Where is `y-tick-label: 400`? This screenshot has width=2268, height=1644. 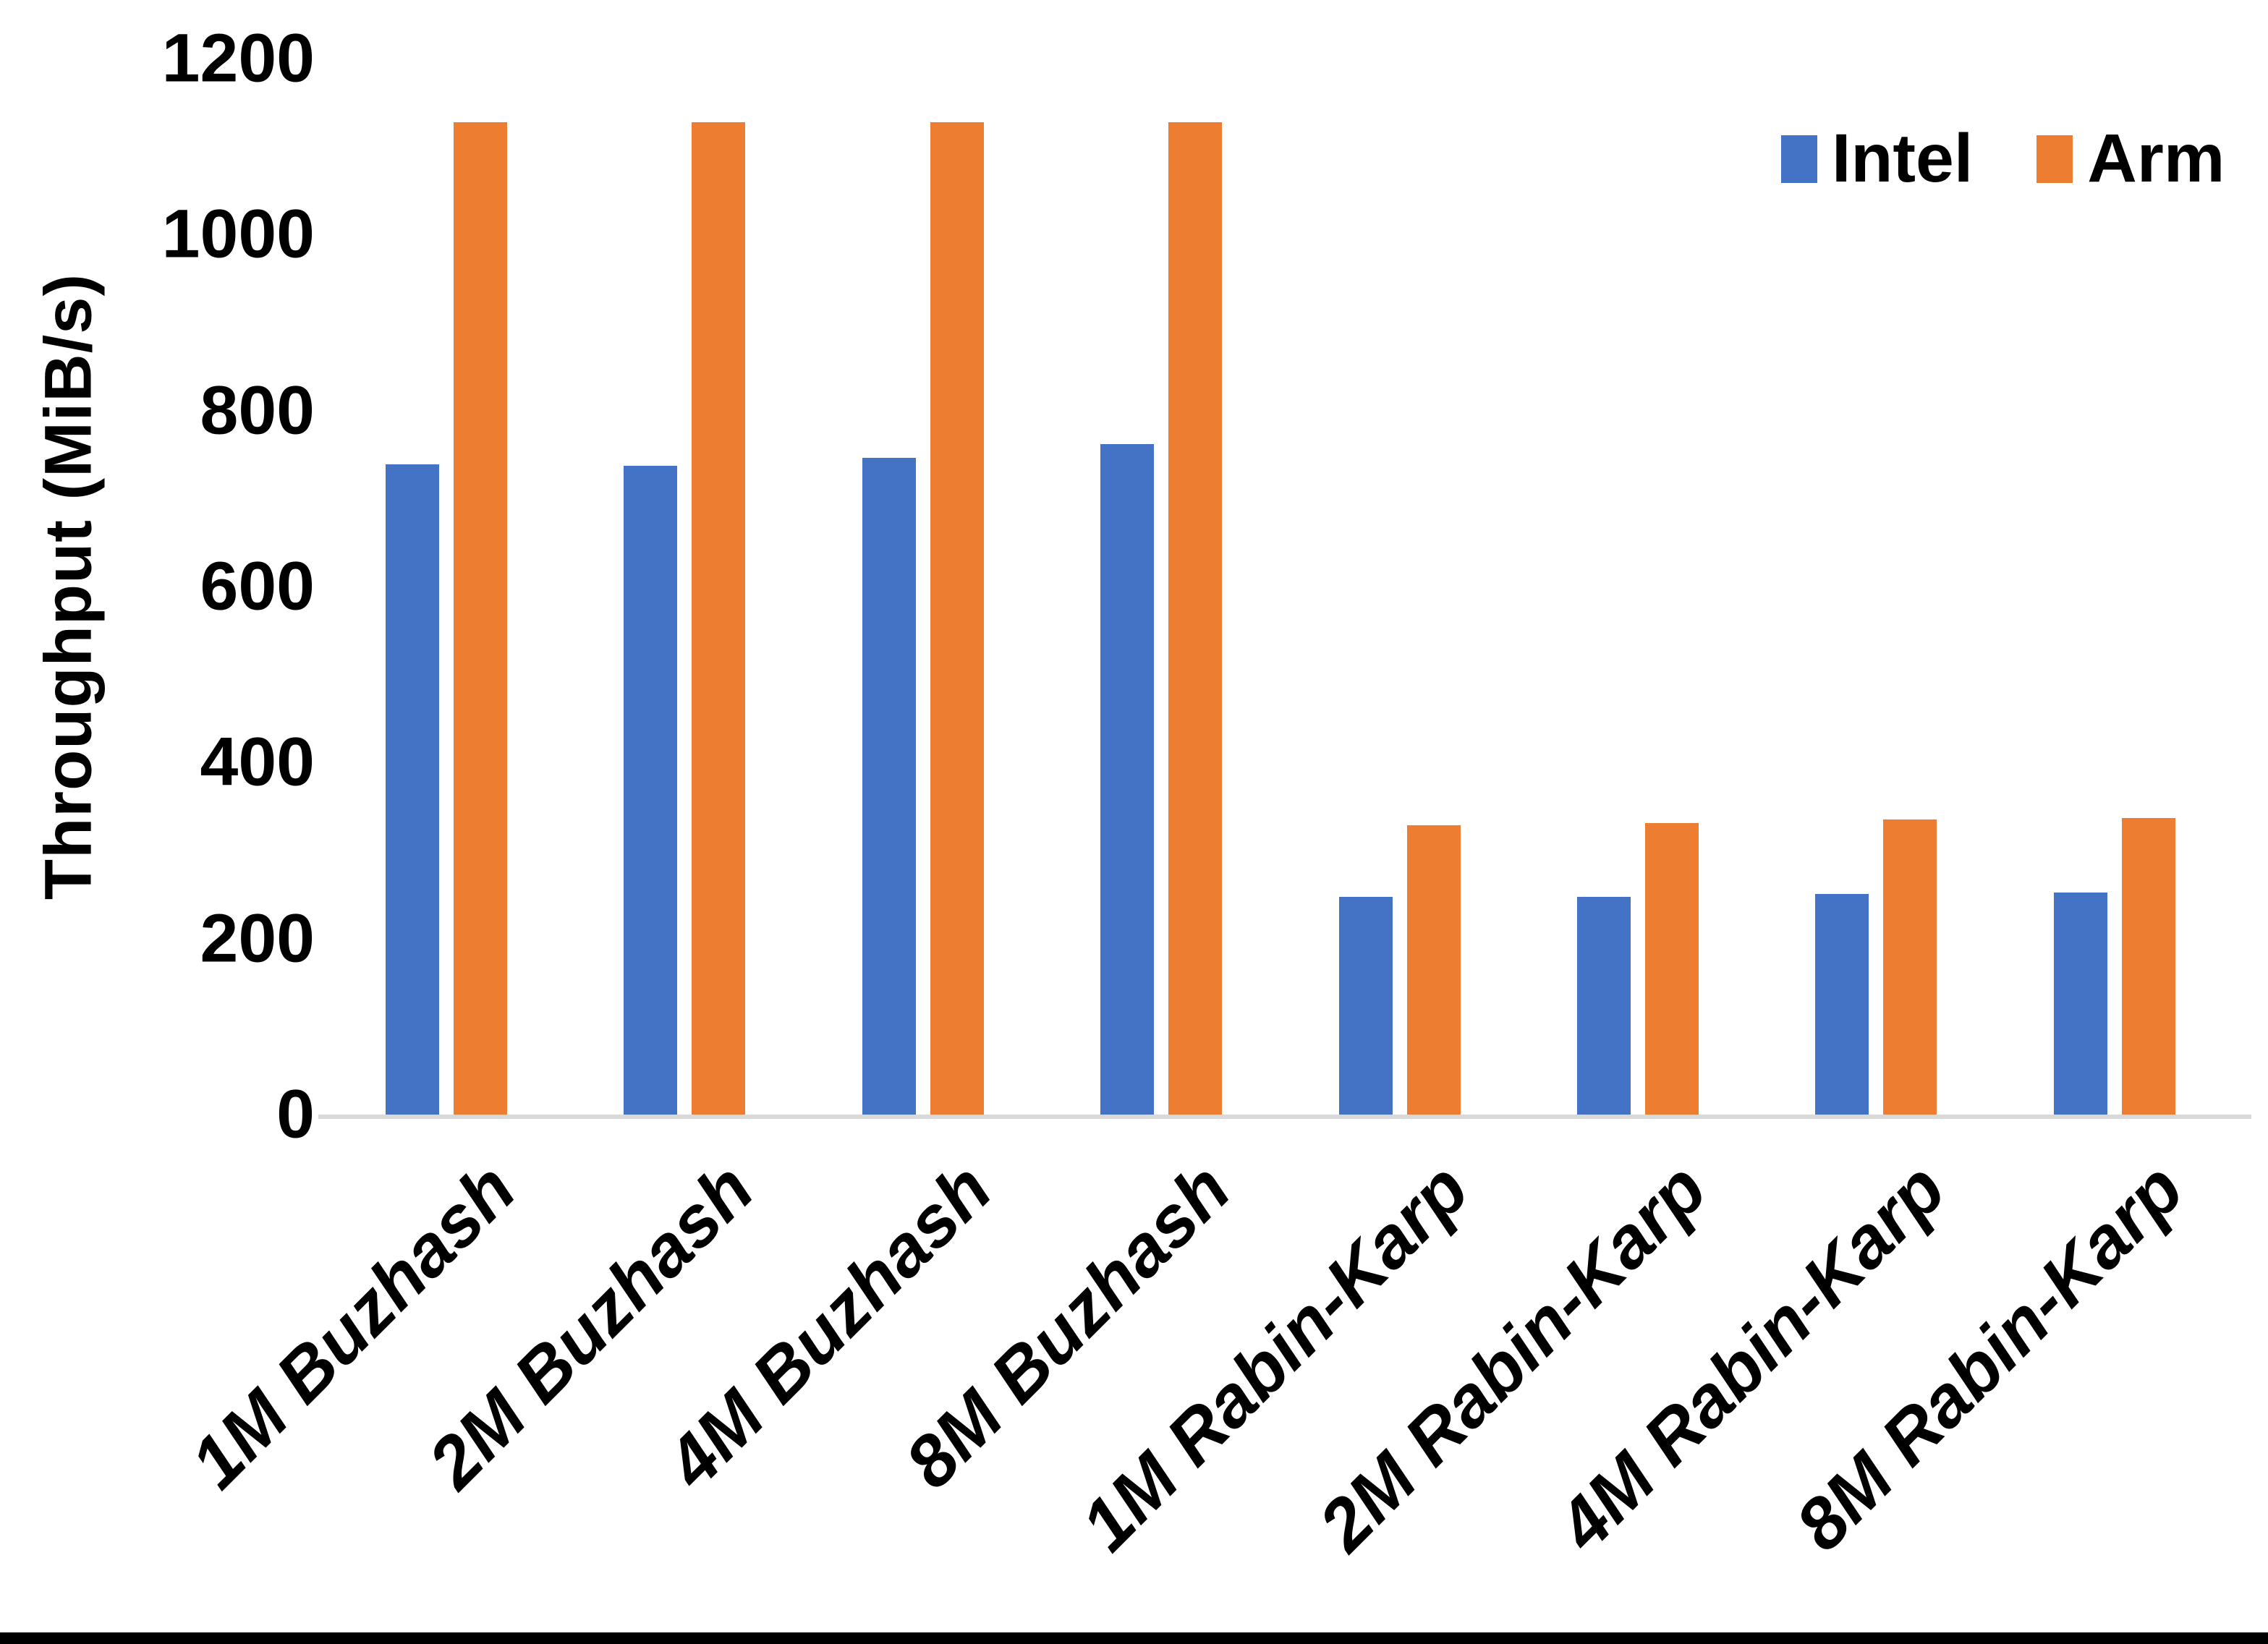 y-tick-label: 400 is located at coordinates (257, 762).